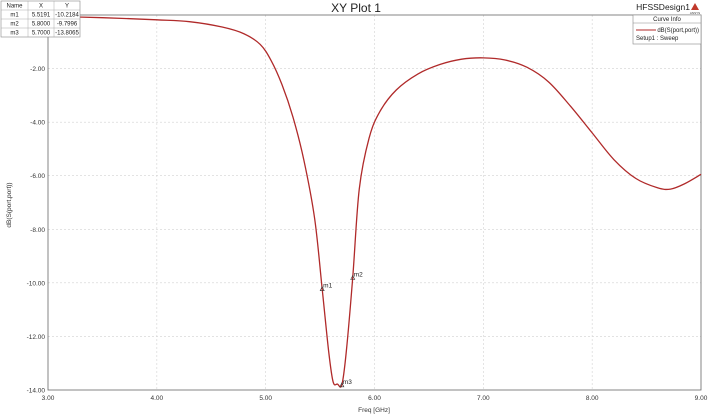  I want to click on x-tick-label: 4.00, so click(157, 398).